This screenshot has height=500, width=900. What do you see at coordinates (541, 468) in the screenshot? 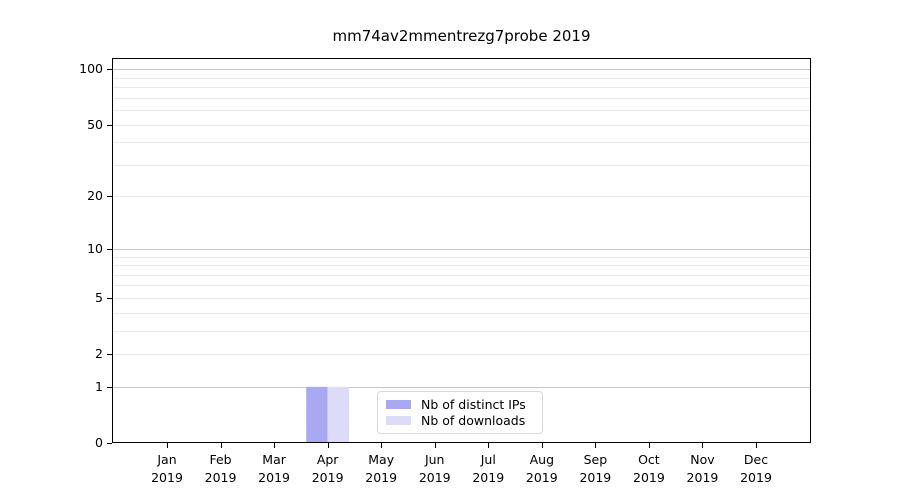
I see `x-tick-label-aug: Aug 2019` at bounding box center [541, 468].